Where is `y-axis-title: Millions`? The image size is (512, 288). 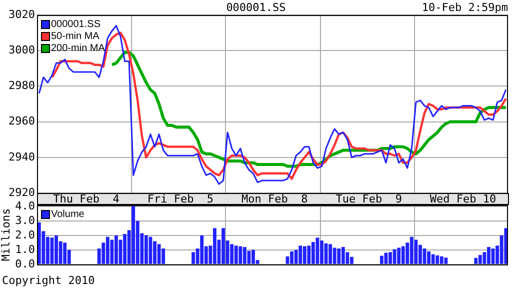 y-axis-title: Millions is located at coordinates (6, 235).